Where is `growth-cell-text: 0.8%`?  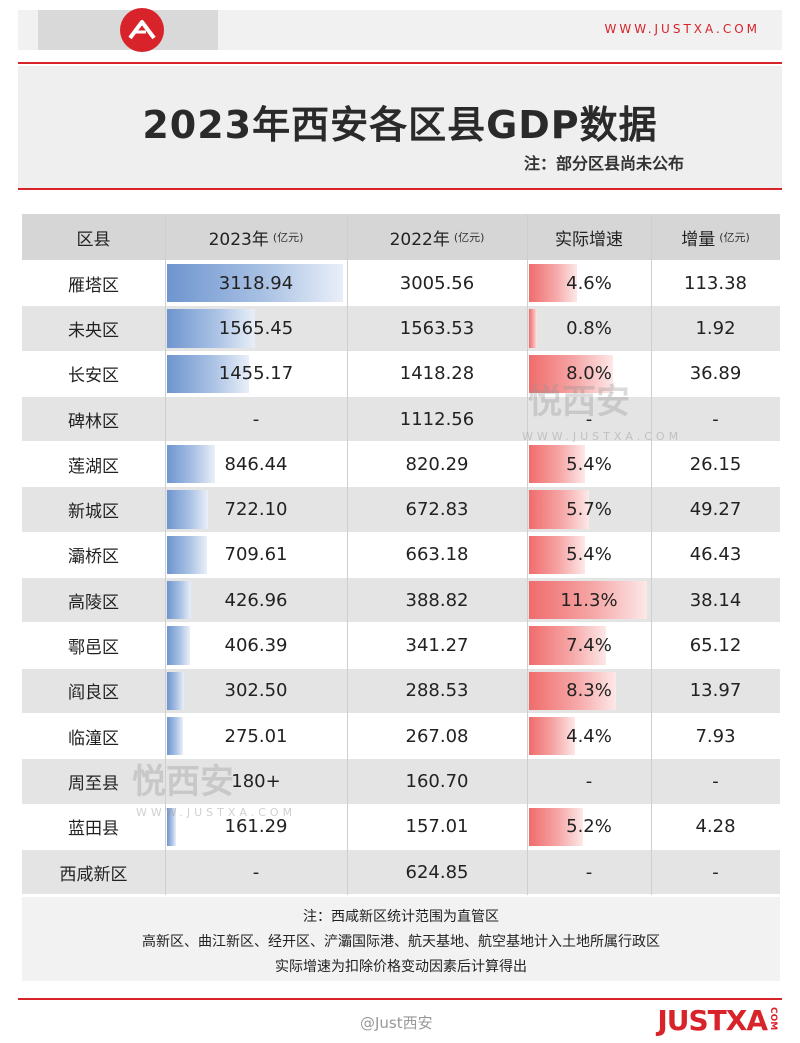 growth-cell-text: 0.8% is located at coordinates (589, 328).